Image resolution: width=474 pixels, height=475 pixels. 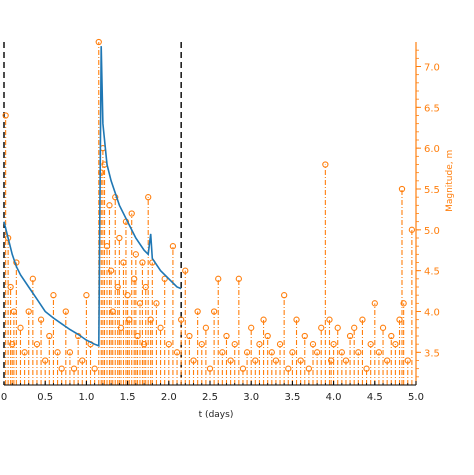 What do you see at coordinates (375, 397) in the screenshot?
I see `x-tick-label: 4.5` at bounding box center [375, 397].